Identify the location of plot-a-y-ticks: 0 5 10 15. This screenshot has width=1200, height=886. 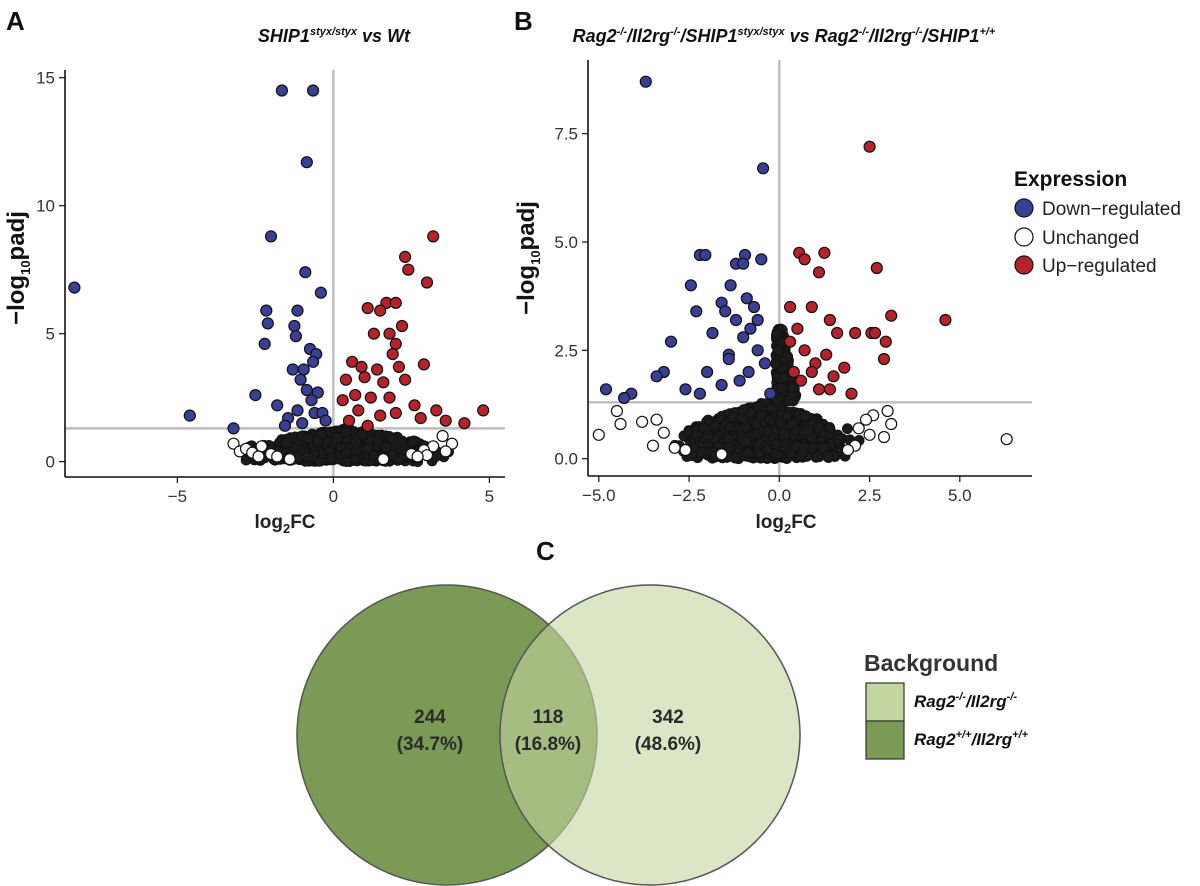
(50, 270).